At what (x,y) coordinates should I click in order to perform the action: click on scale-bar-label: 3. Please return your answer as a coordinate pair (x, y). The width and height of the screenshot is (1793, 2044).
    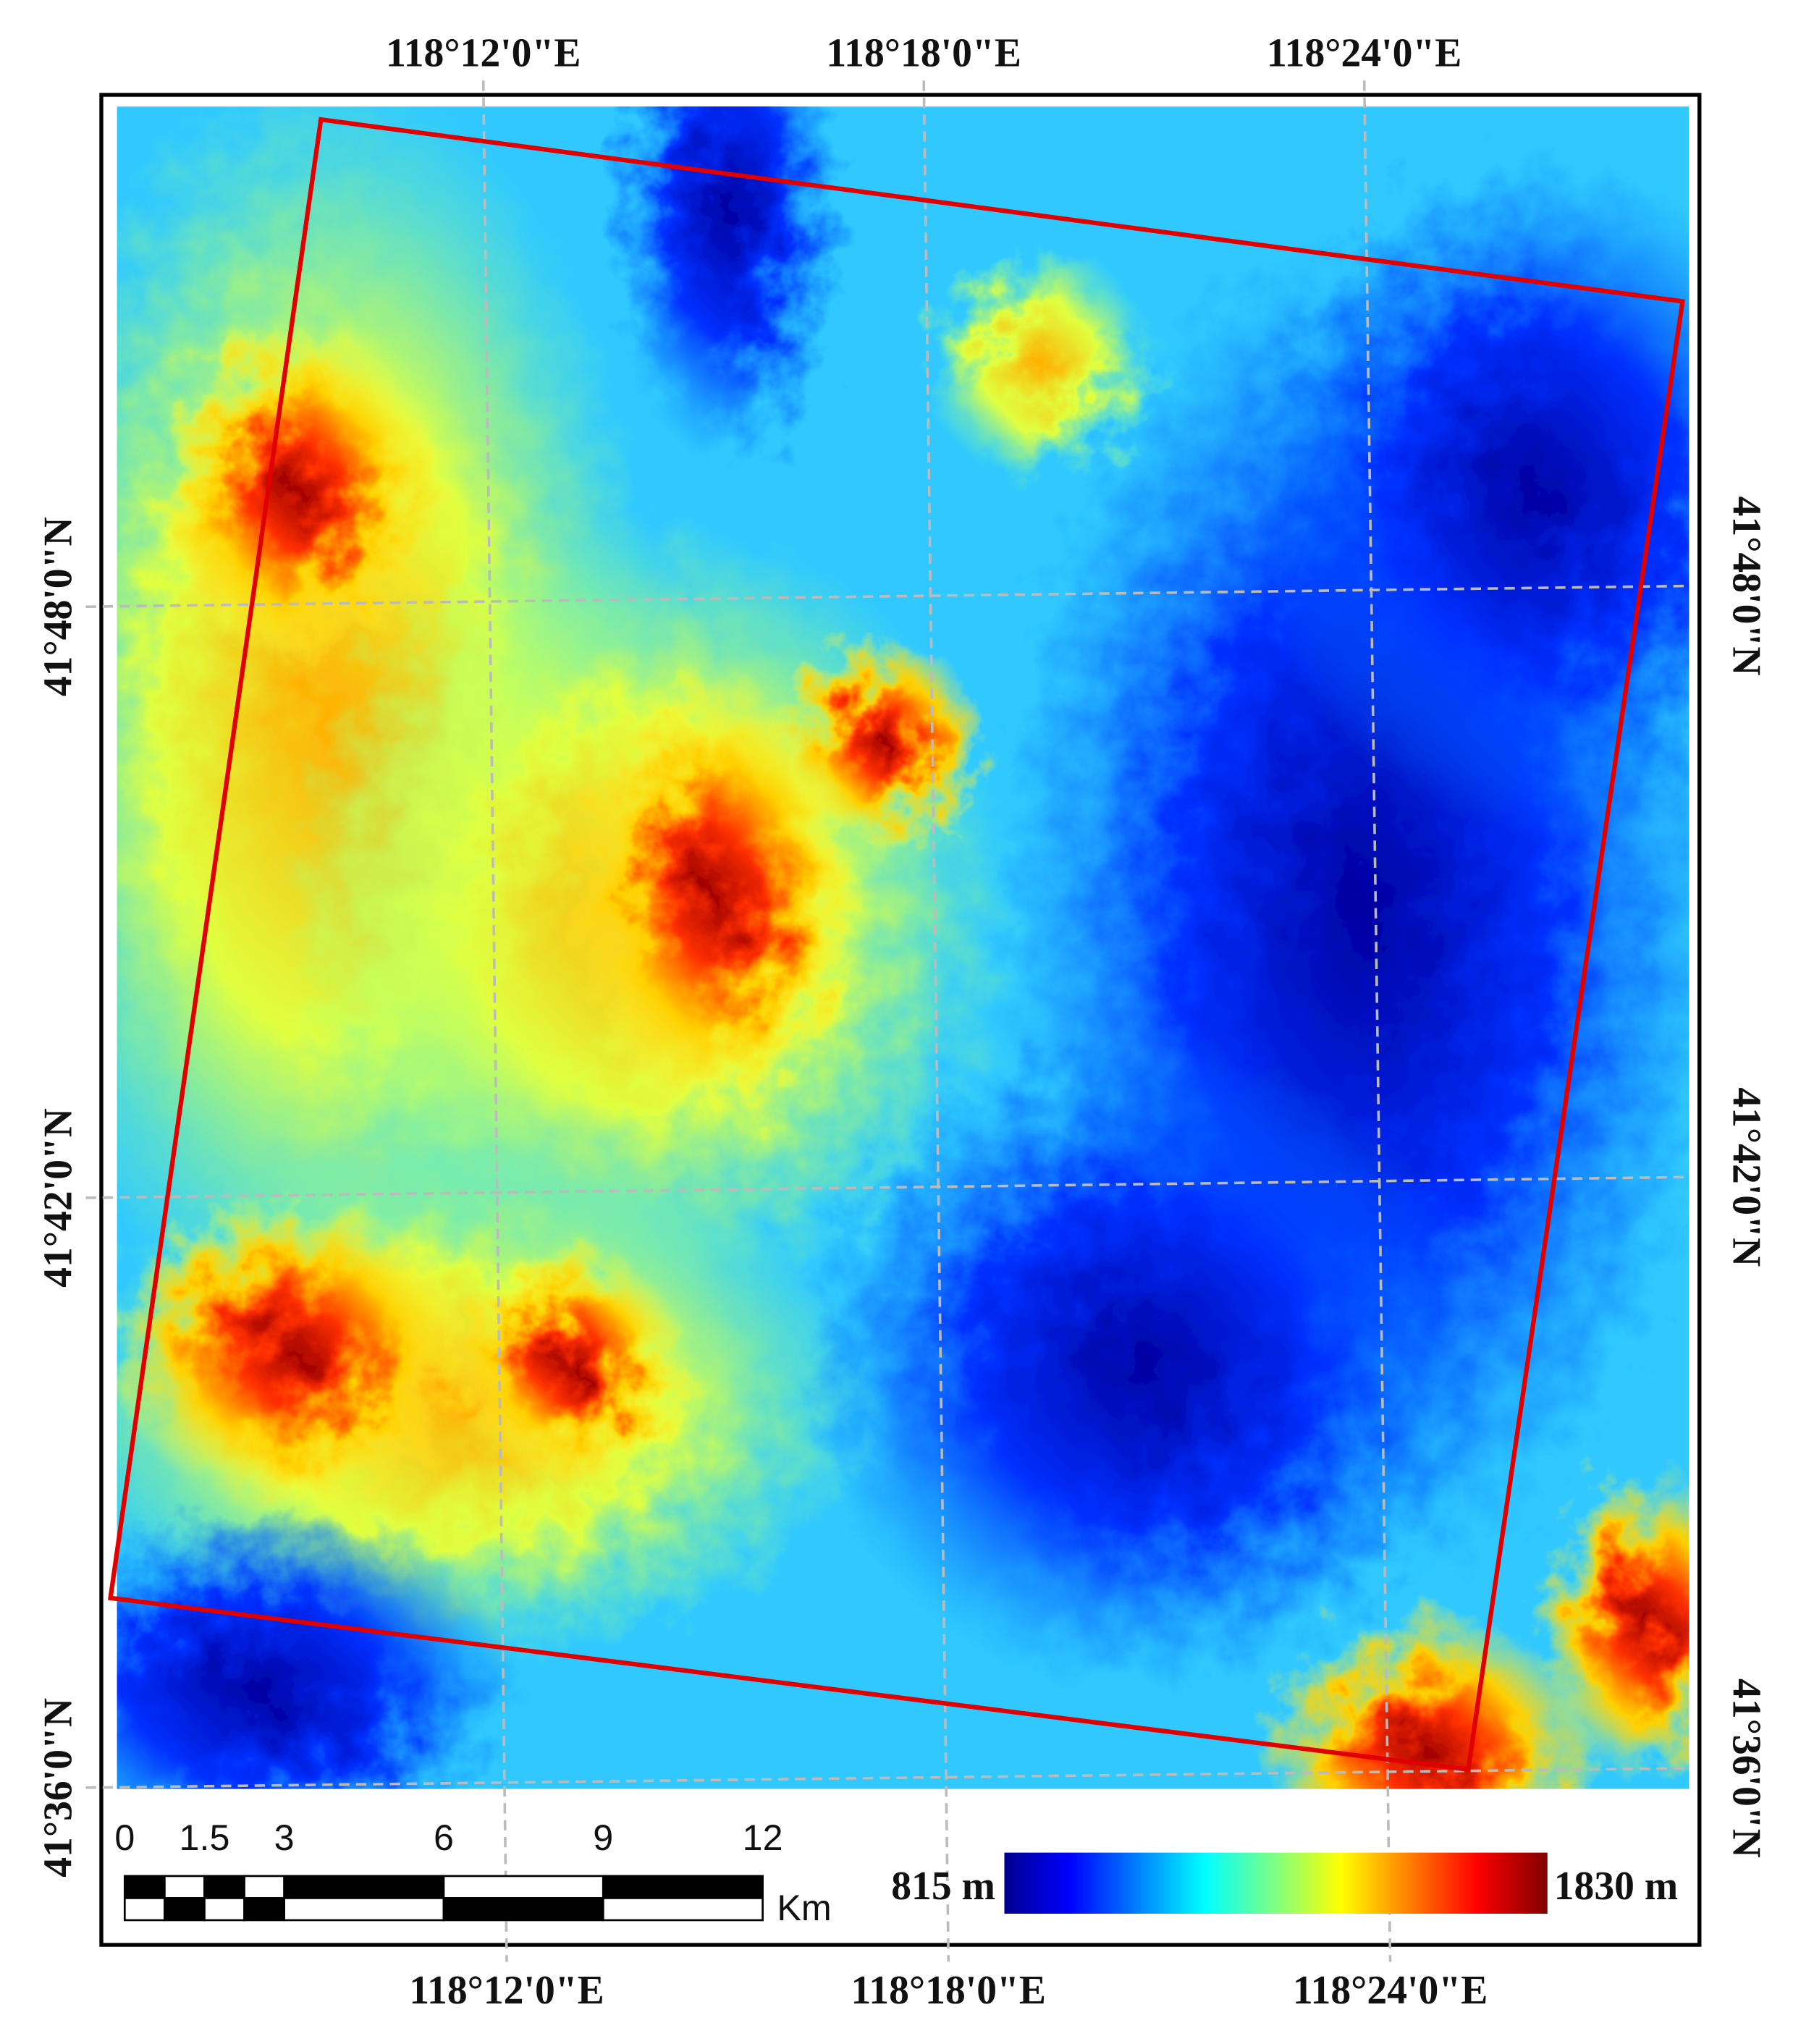
    Looking at the image, I should click on (284, 1837).